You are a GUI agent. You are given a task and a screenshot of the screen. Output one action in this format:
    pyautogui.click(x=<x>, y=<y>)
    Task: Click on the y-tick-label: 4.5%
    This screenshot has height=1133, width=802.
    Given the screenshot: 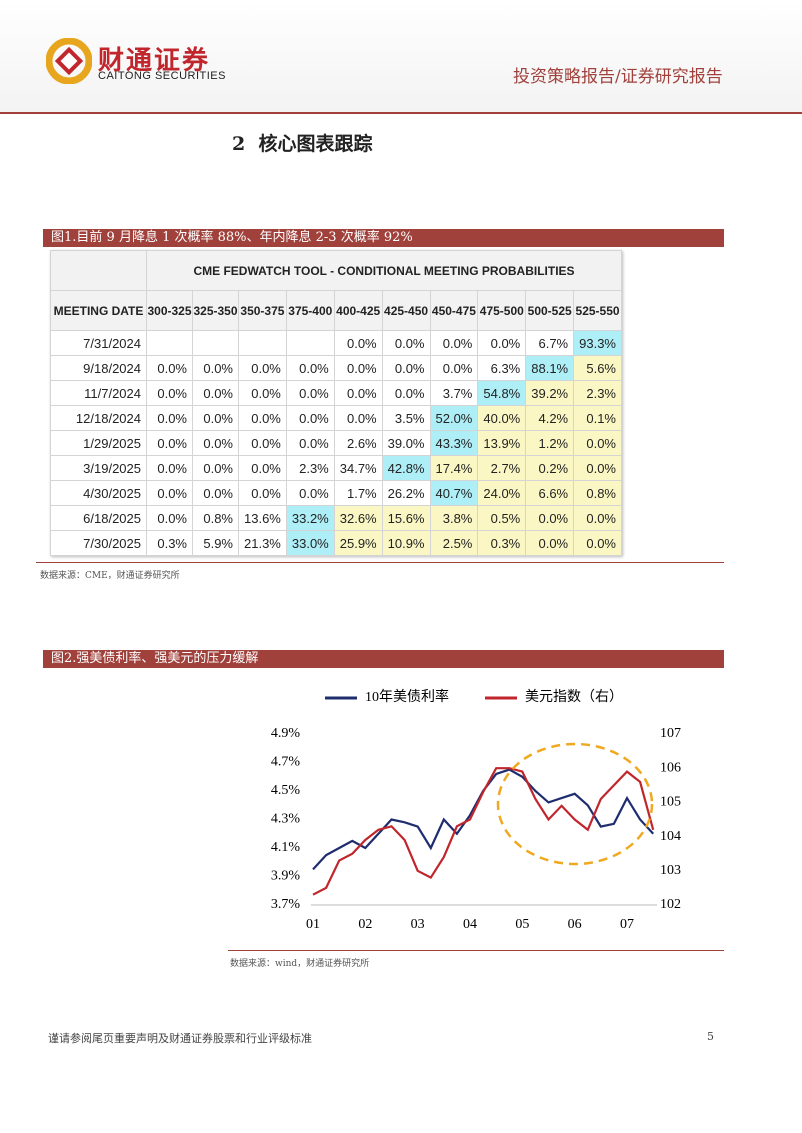 What is the action you would take?
    pyautogui.click(x=286, y=790)
    